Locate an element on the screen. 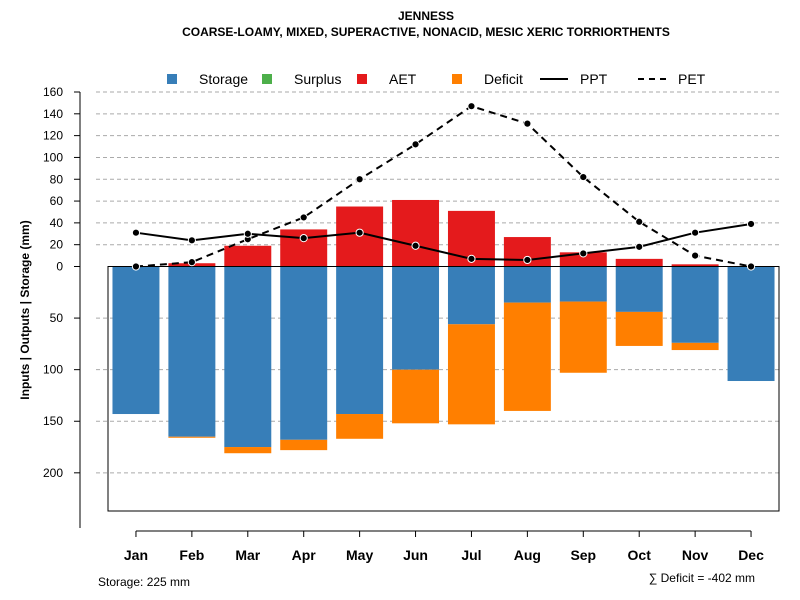  legend-swatch-storage is located at coordinates (172, 79).